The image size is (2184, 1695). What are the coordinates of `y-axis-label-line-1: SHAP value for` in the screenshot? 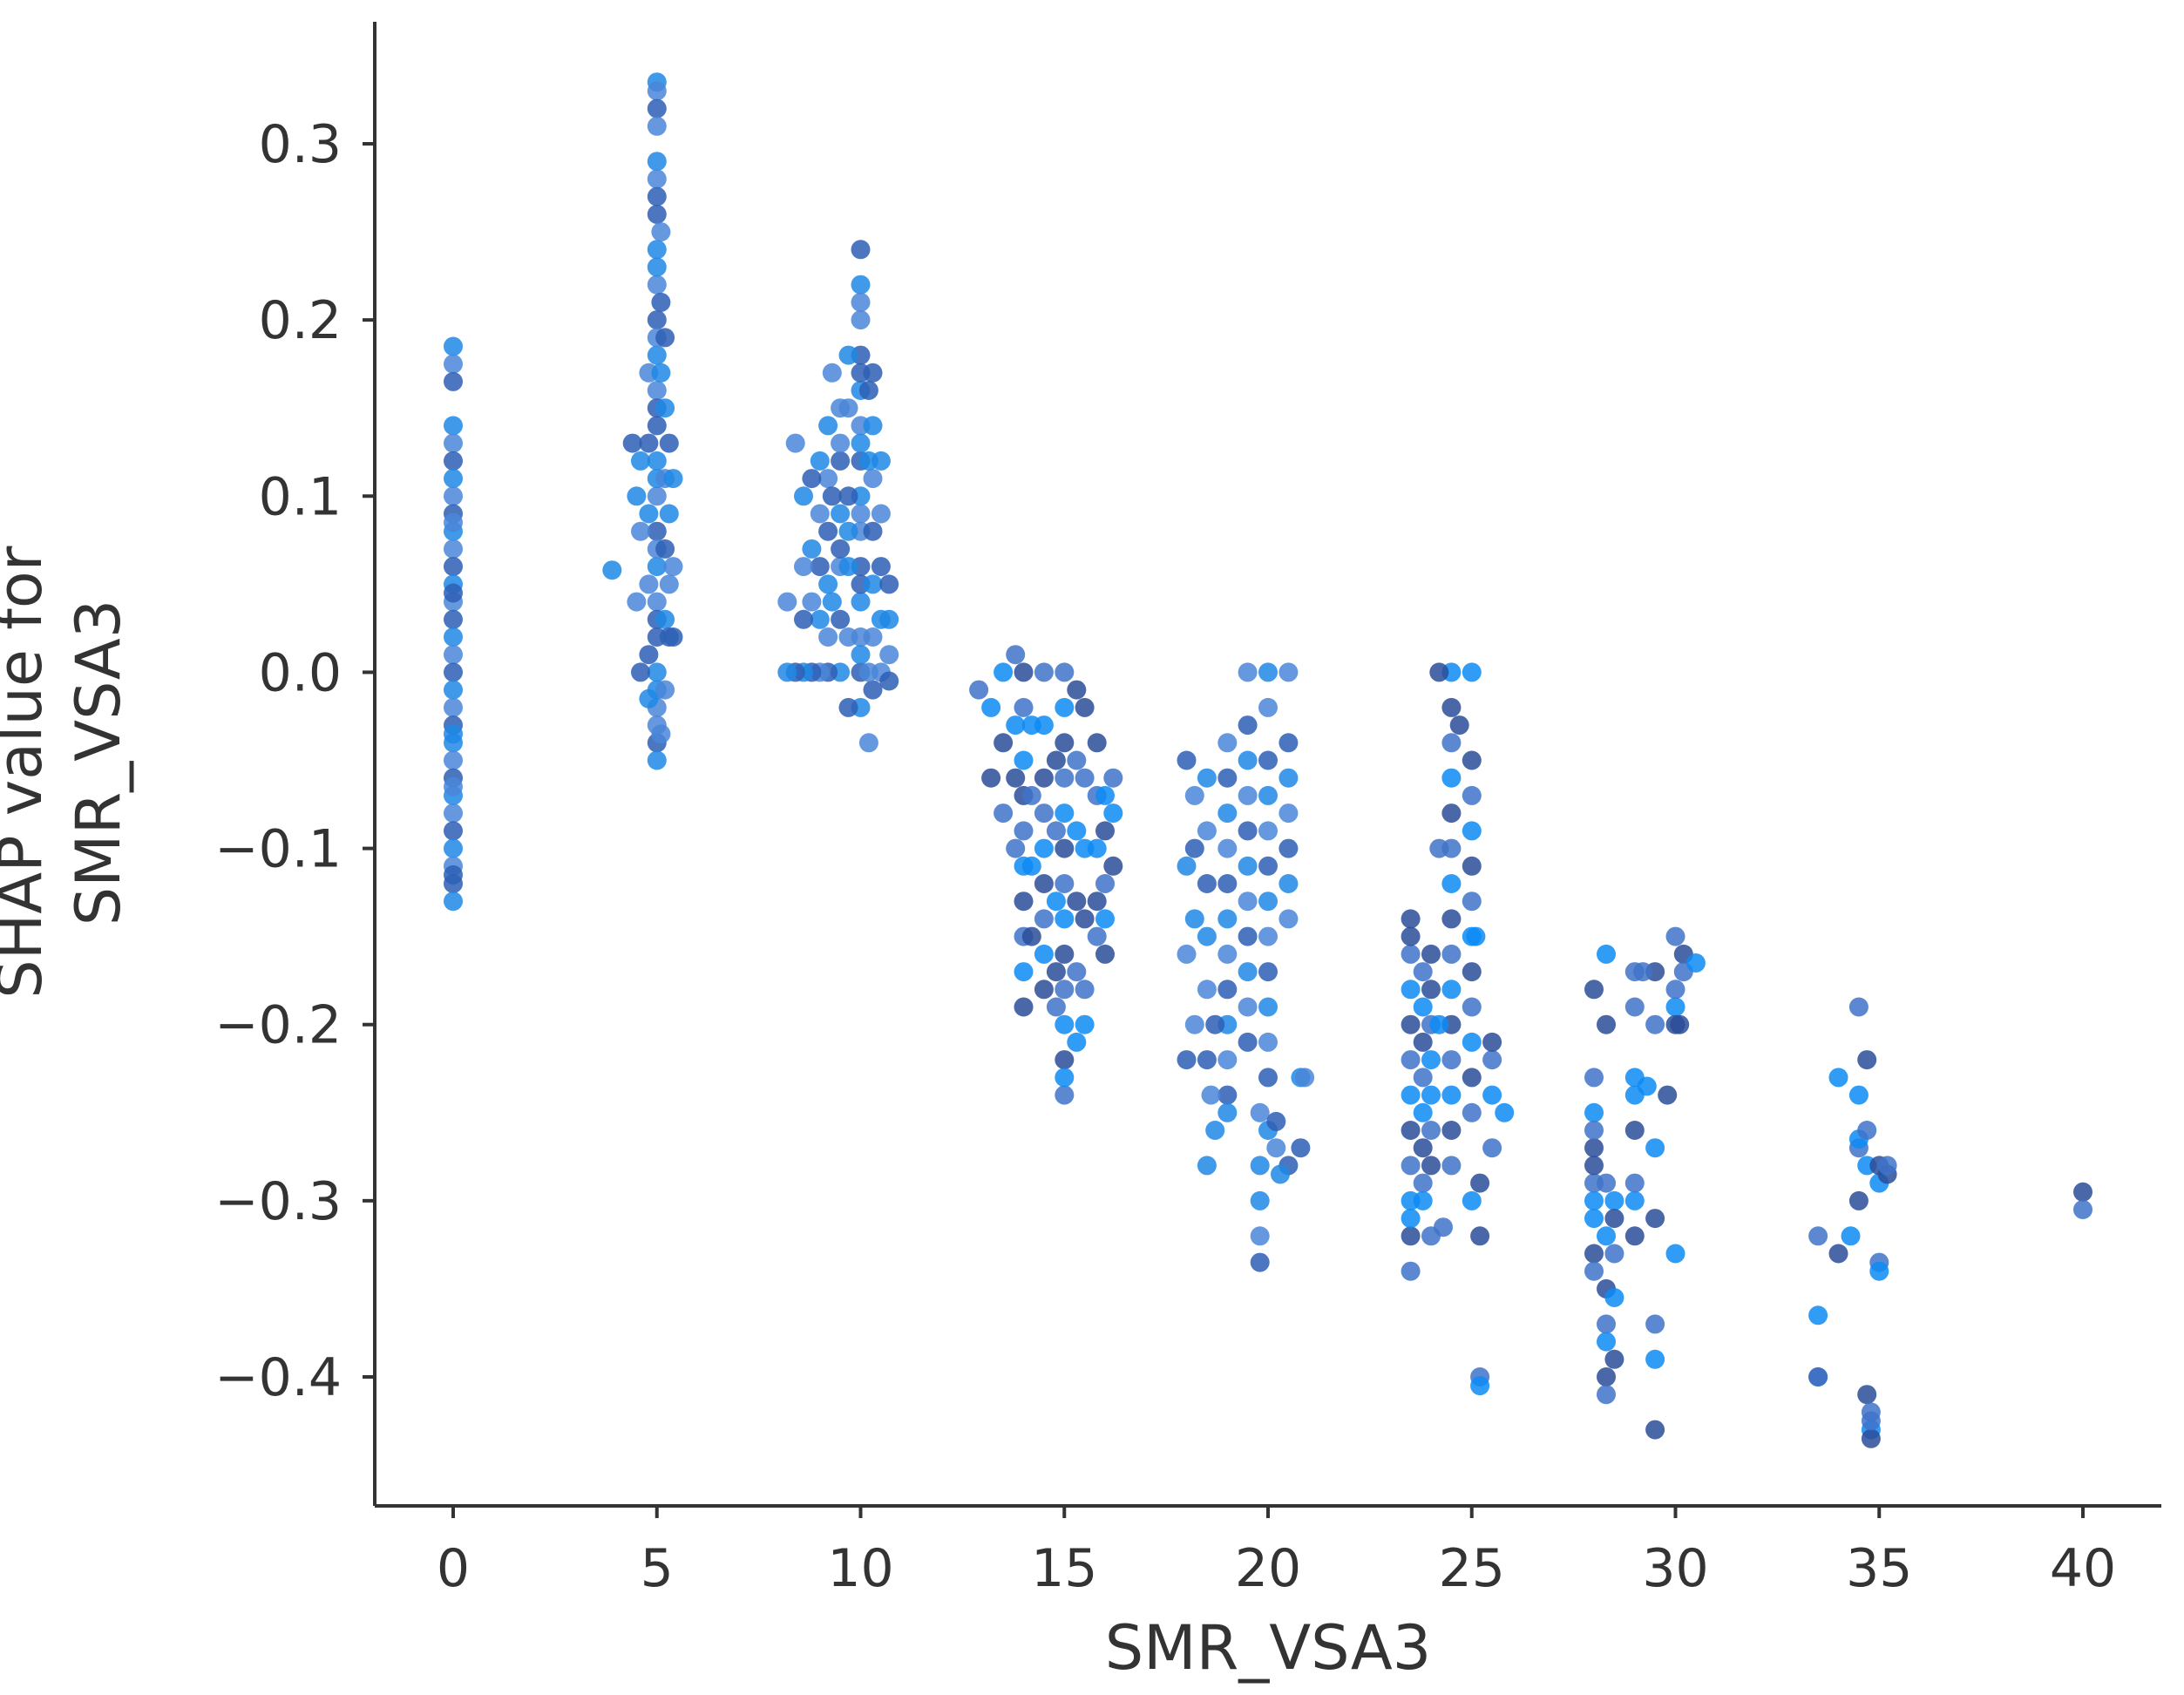 It's located at (28, 772).